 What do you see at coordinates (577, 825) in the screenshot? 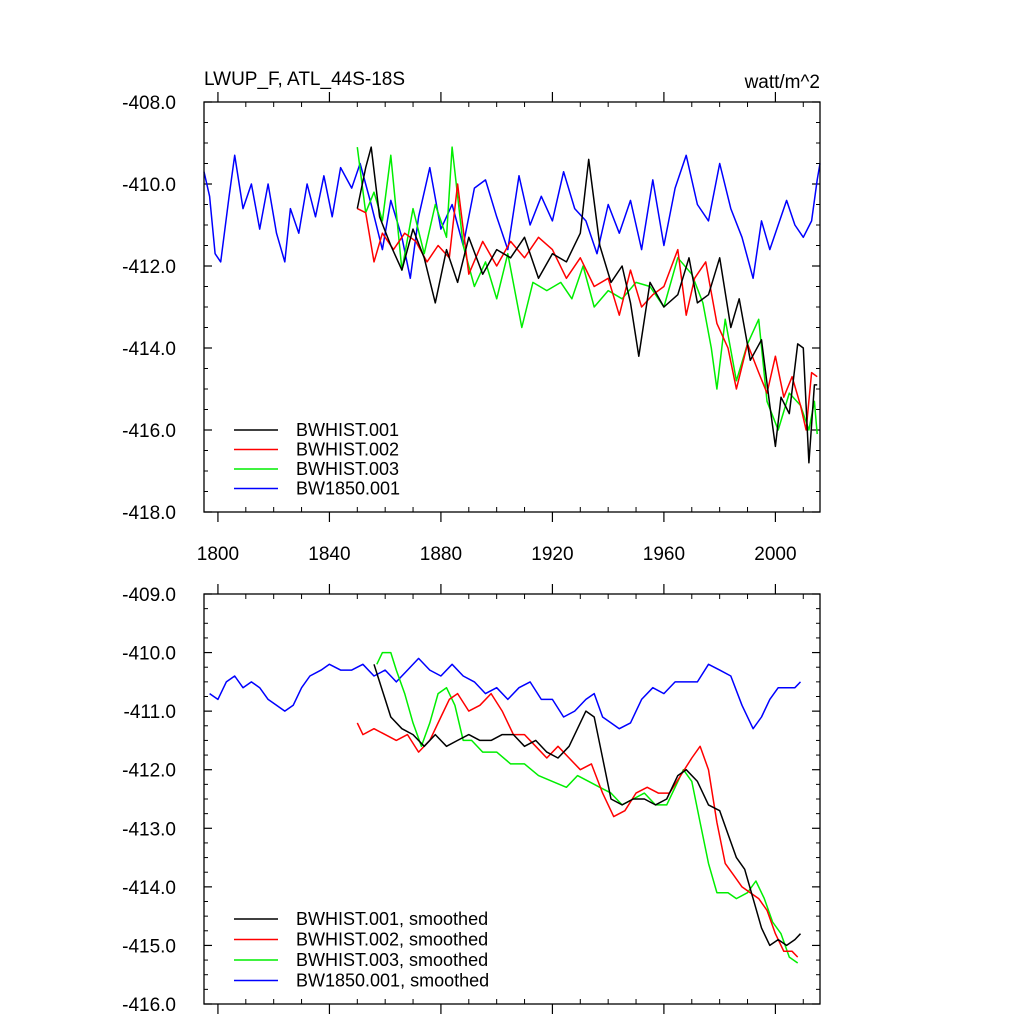
I see `series-line-bwhist-002-smoothed` at bounding box center [577, 825].